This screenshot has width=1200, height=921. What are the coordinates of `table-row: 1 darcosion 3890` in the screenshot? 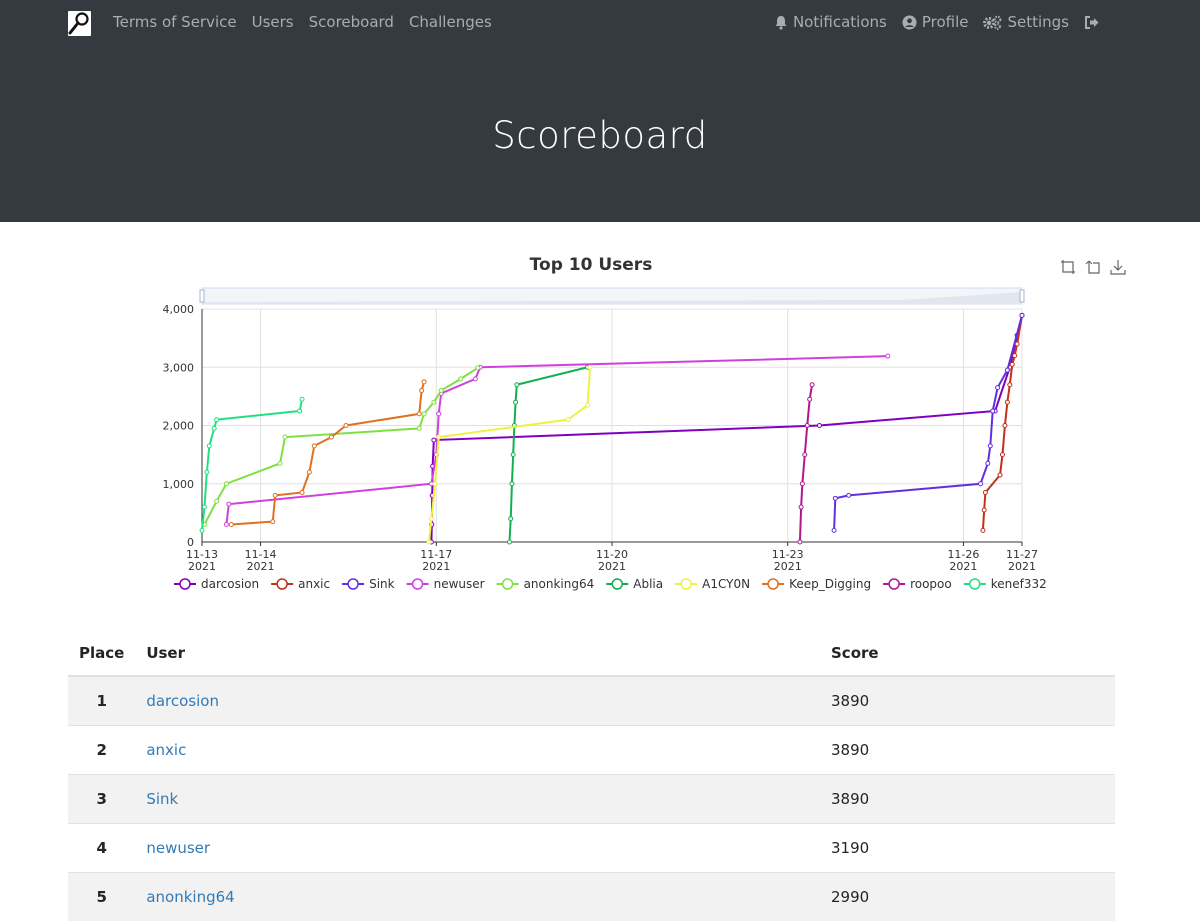 It's located at (591, 701).